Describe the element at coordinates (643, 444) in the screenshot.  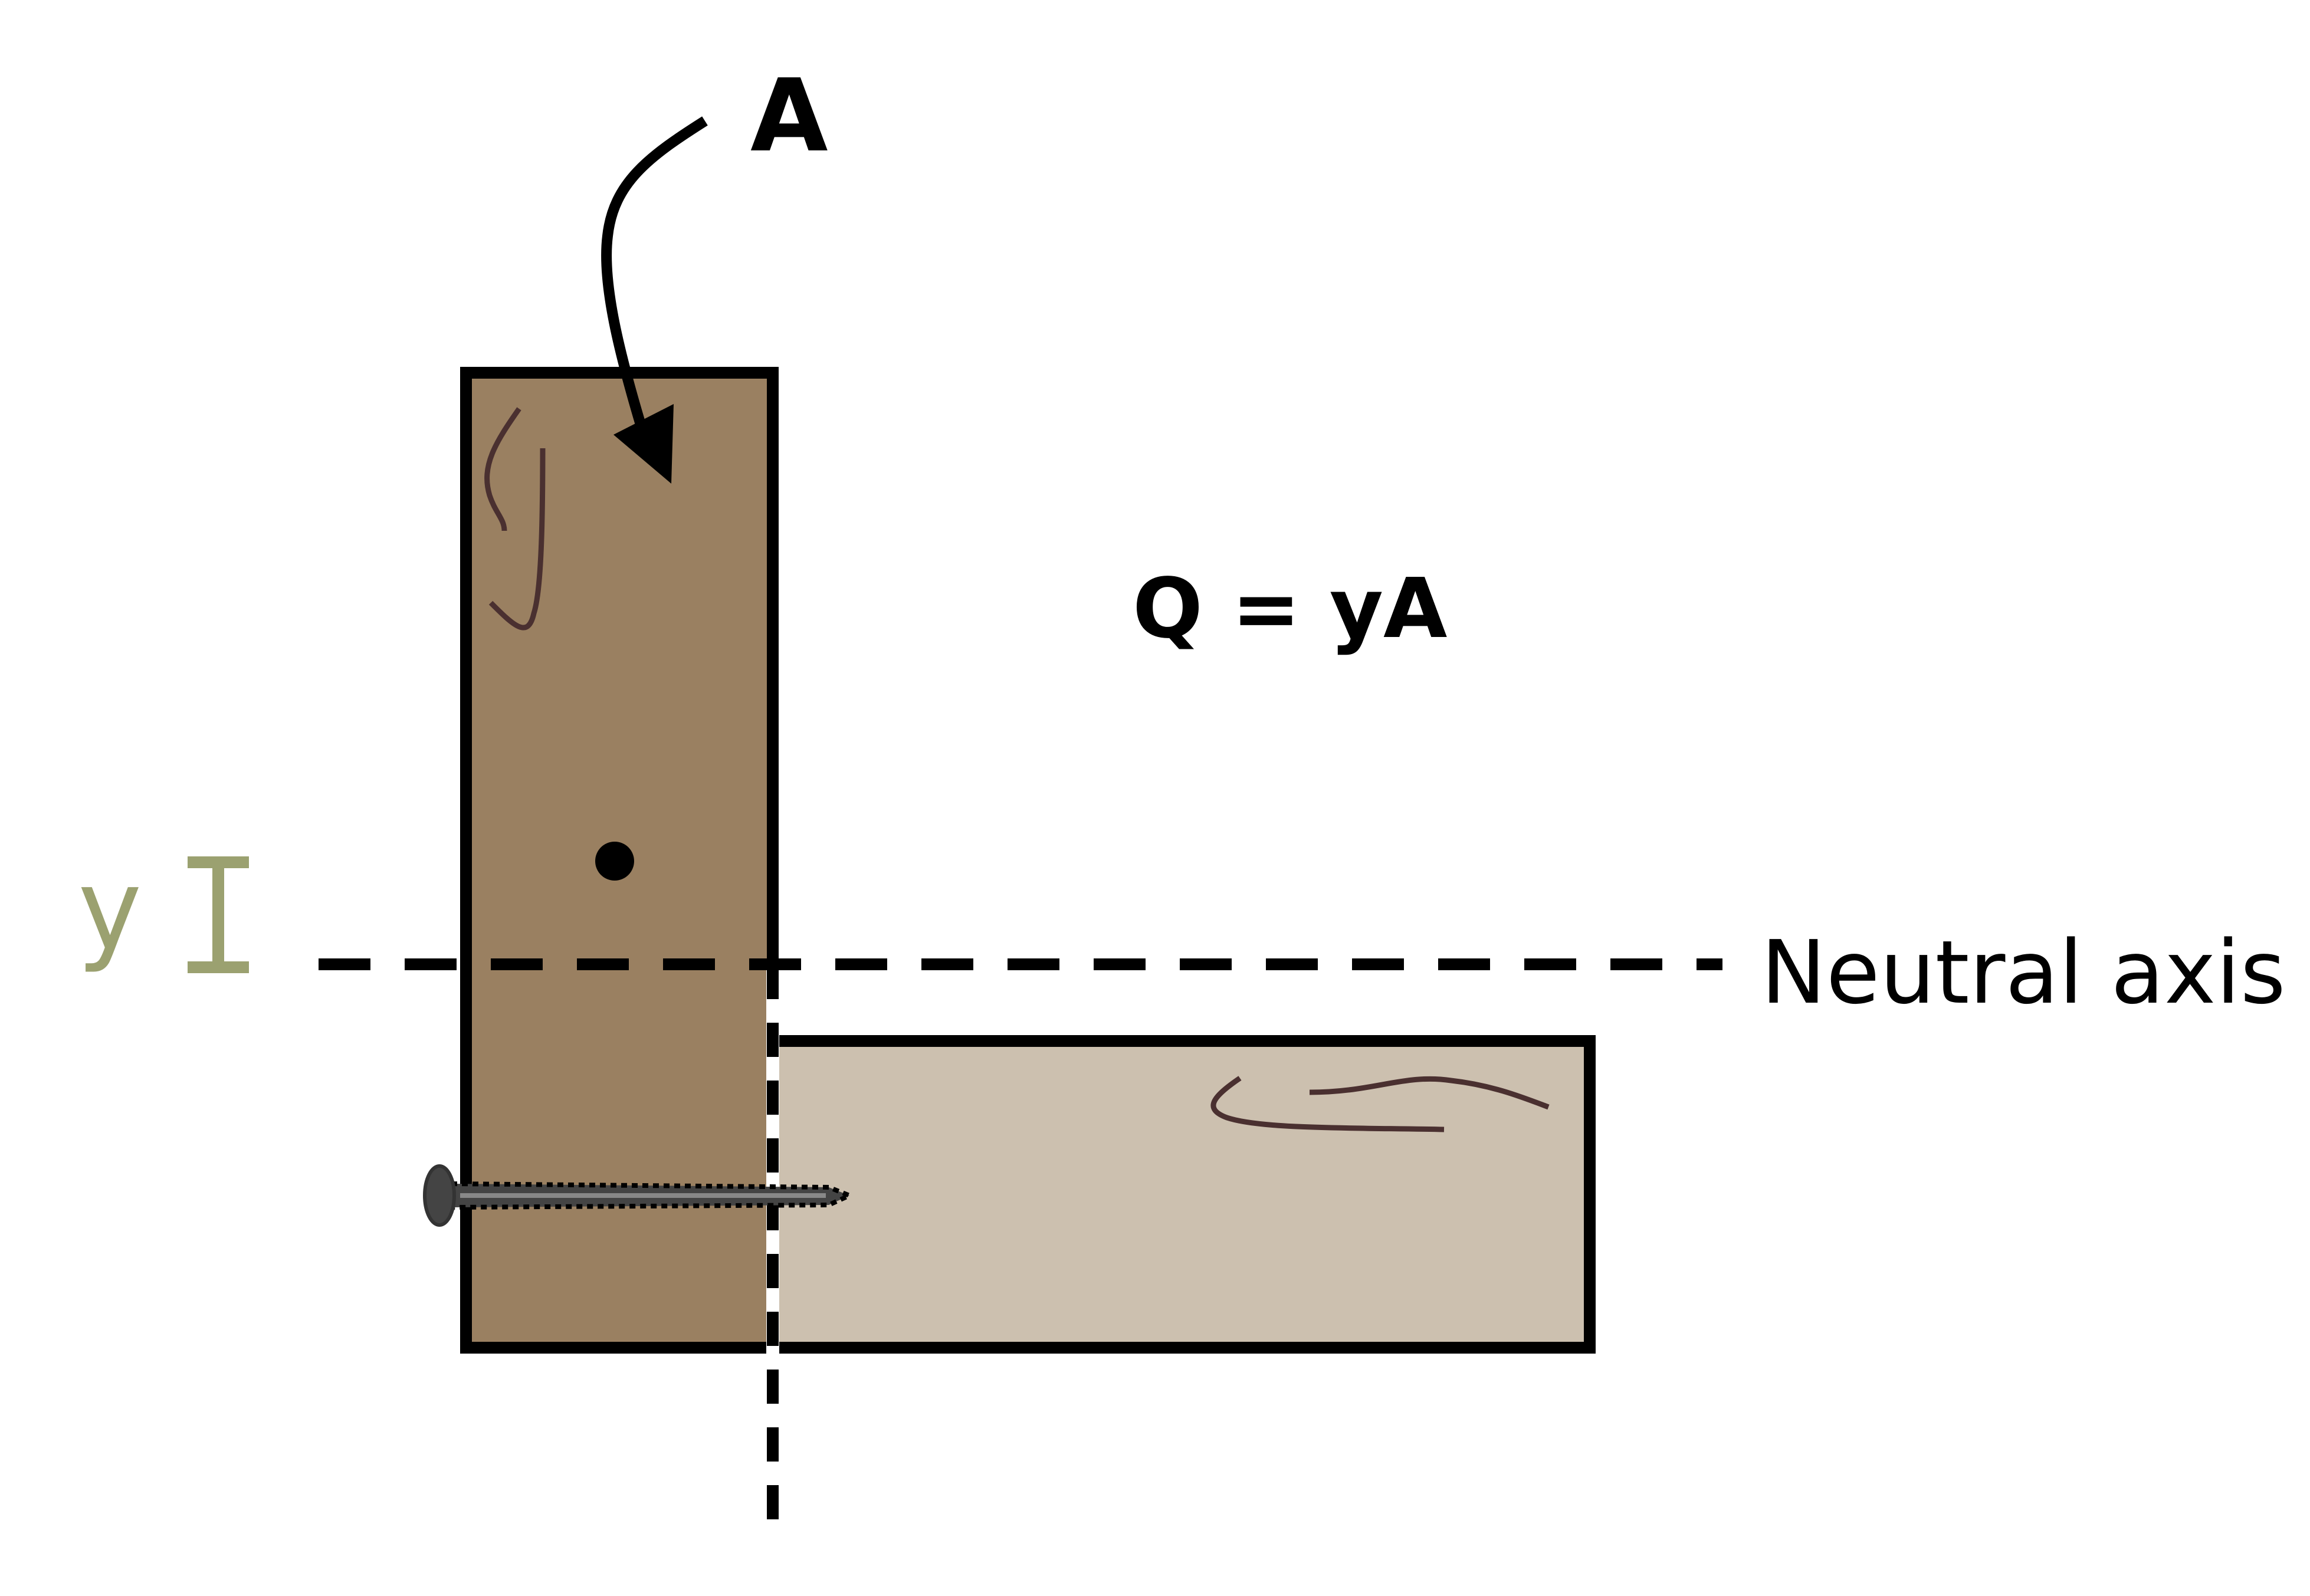
I see `arrowhead-icon` at that location.